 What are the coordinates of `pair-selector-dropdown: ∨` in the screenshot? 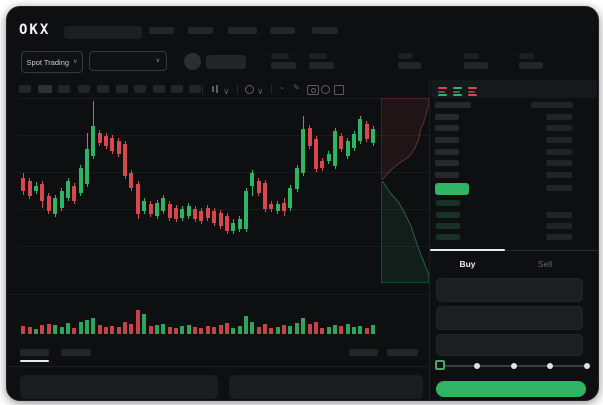 It's located at (128, 61).